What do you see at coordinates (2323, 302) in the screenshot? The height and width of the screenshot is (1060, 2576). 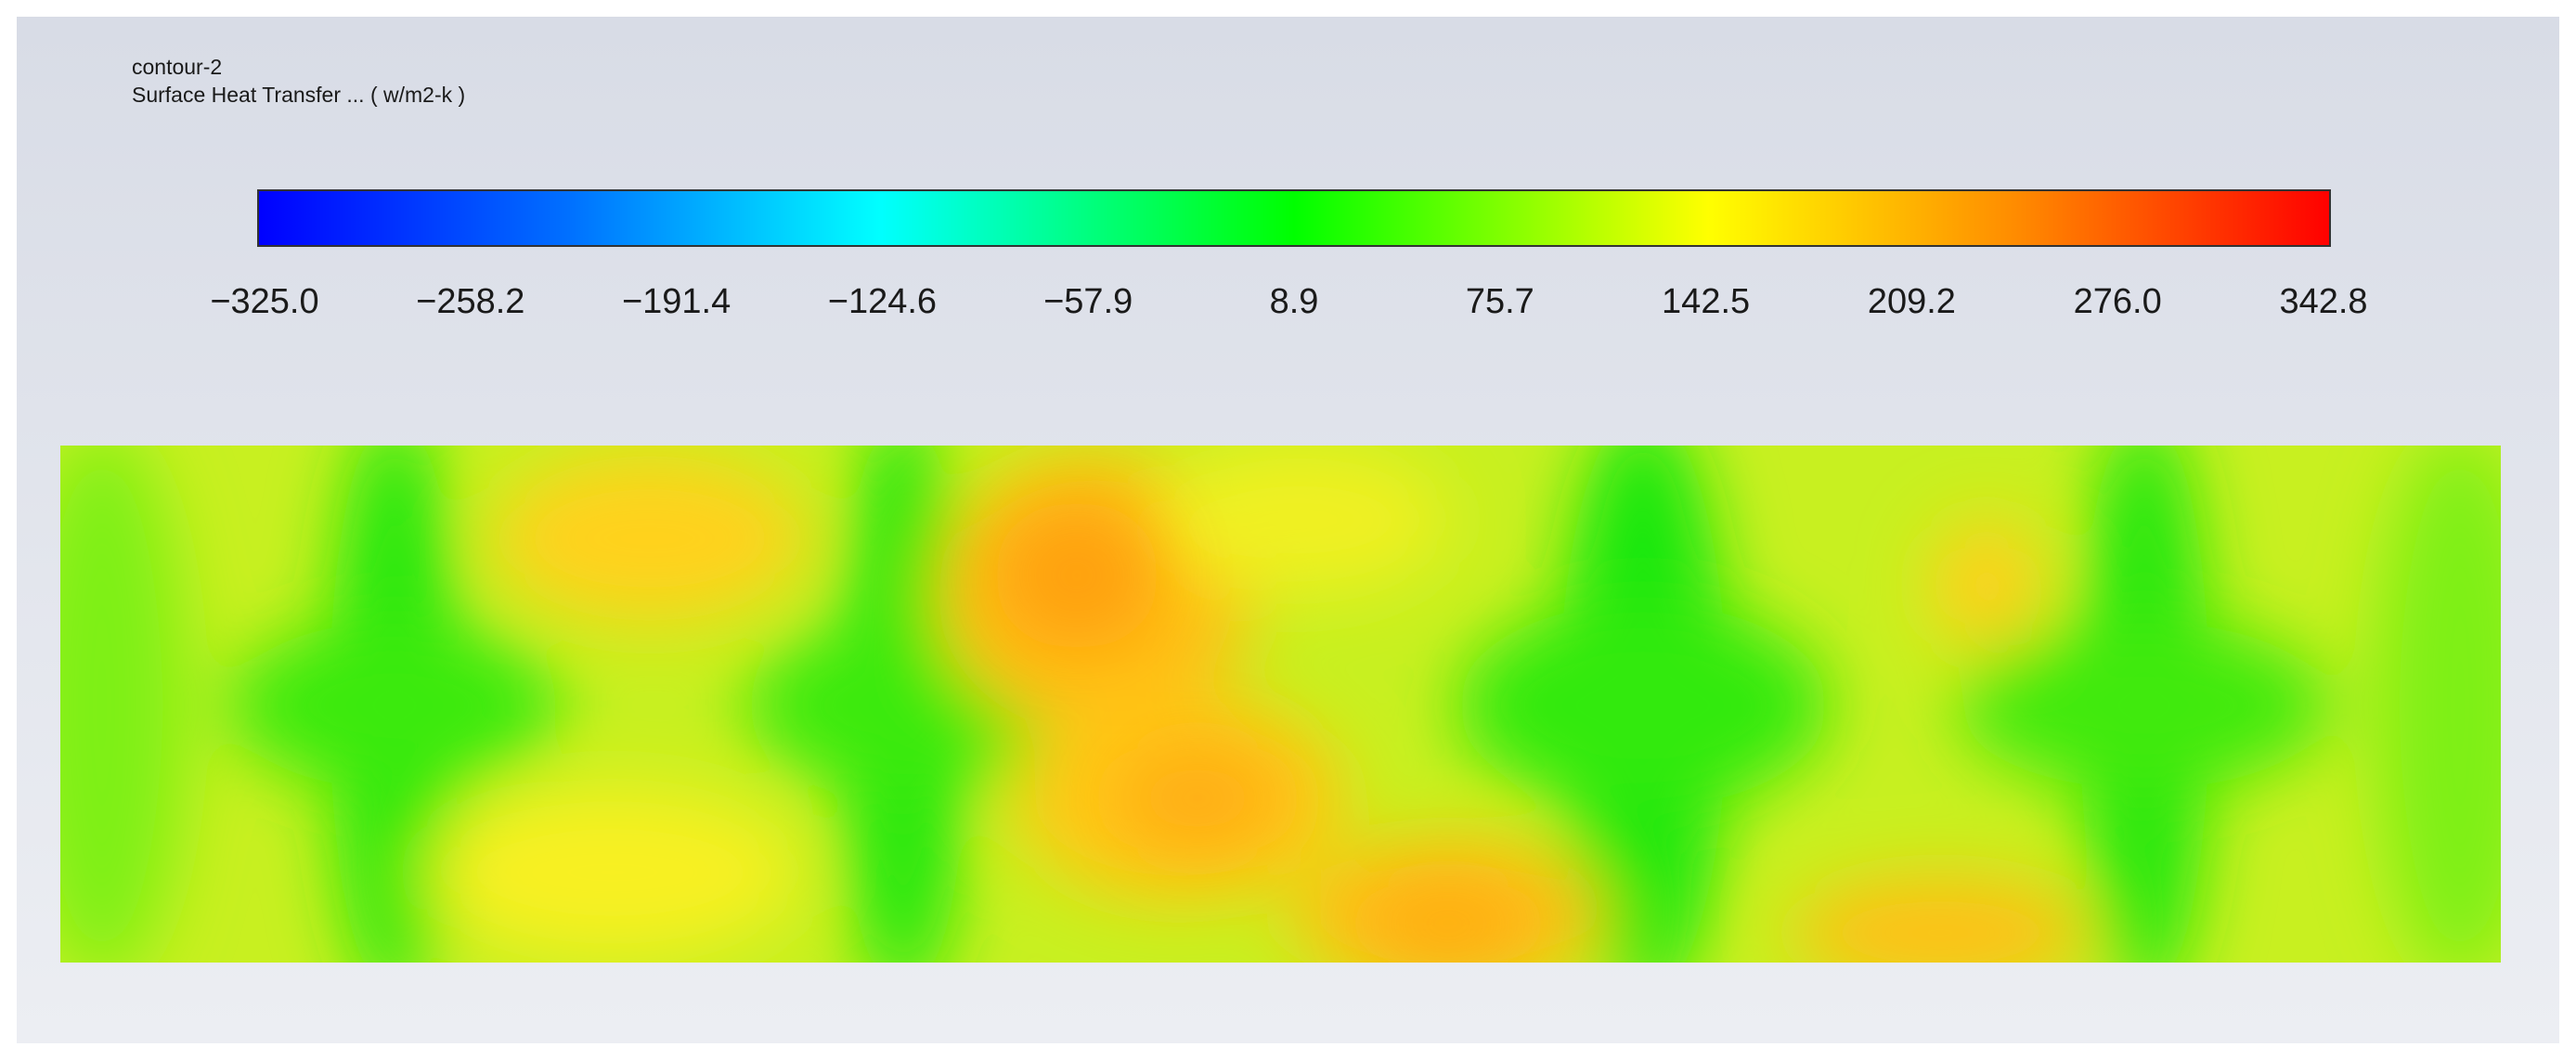 I see `colorbar-label: 342.8` at bounding box center [2323, 302].